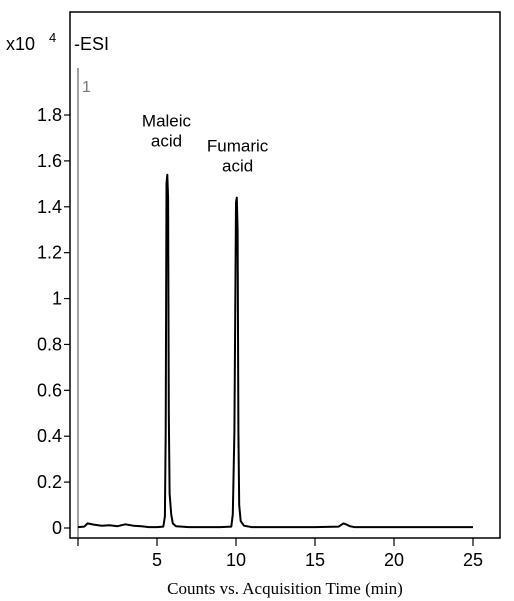 The height and width of the screenshot is (601, 514). I want to click on x-tick-label: 25, so click(473, 560).